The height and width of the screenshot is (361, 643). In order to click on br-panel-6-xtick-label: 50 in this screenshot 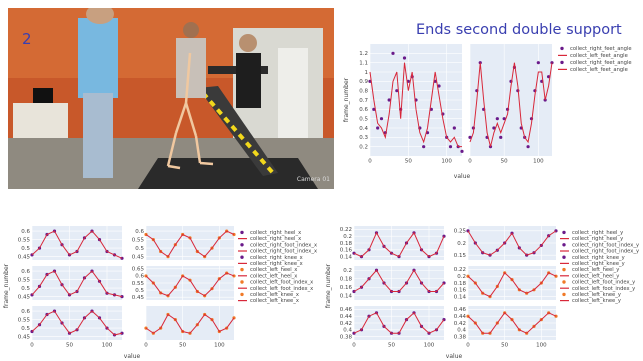, I will do `click(504, 346)`.